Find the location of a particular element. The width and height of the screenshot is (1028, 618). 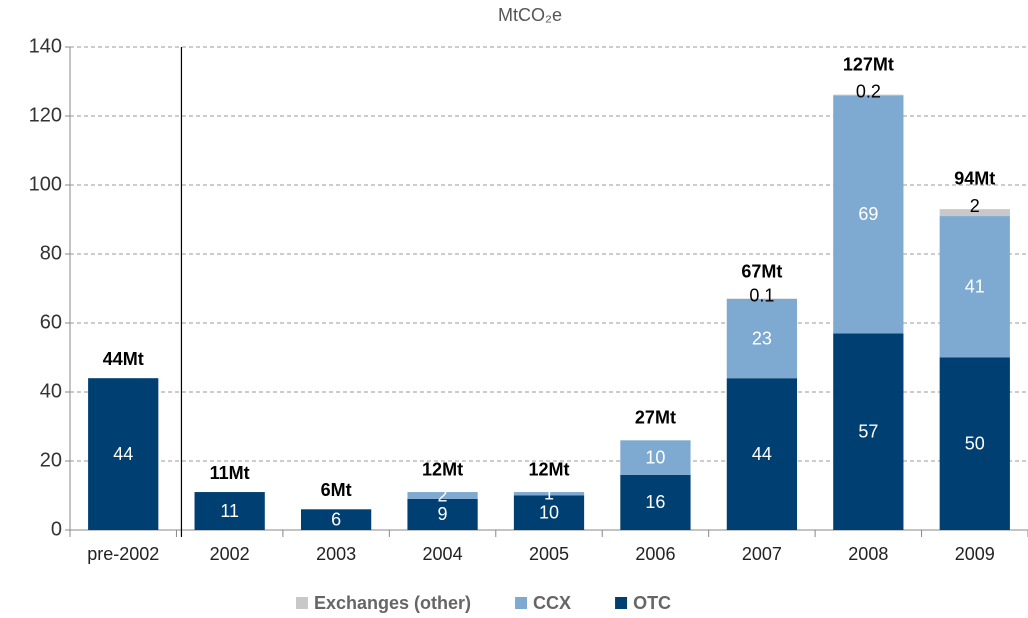

legend-label: Exchanges (other) is located at coordinates (392, 603).